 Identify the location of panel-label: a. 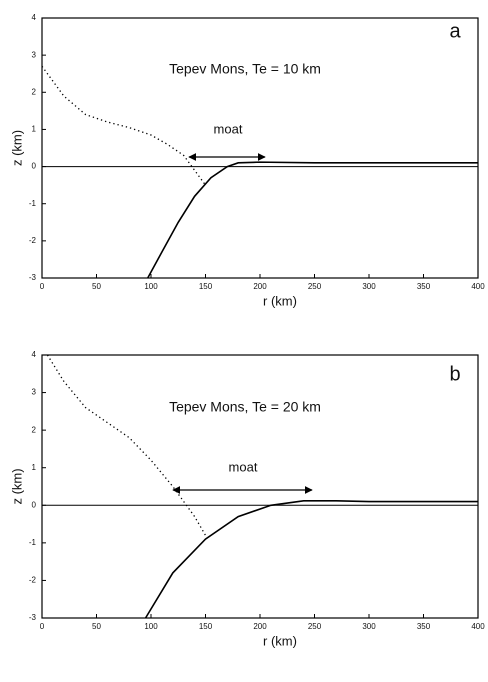
(455, 31).